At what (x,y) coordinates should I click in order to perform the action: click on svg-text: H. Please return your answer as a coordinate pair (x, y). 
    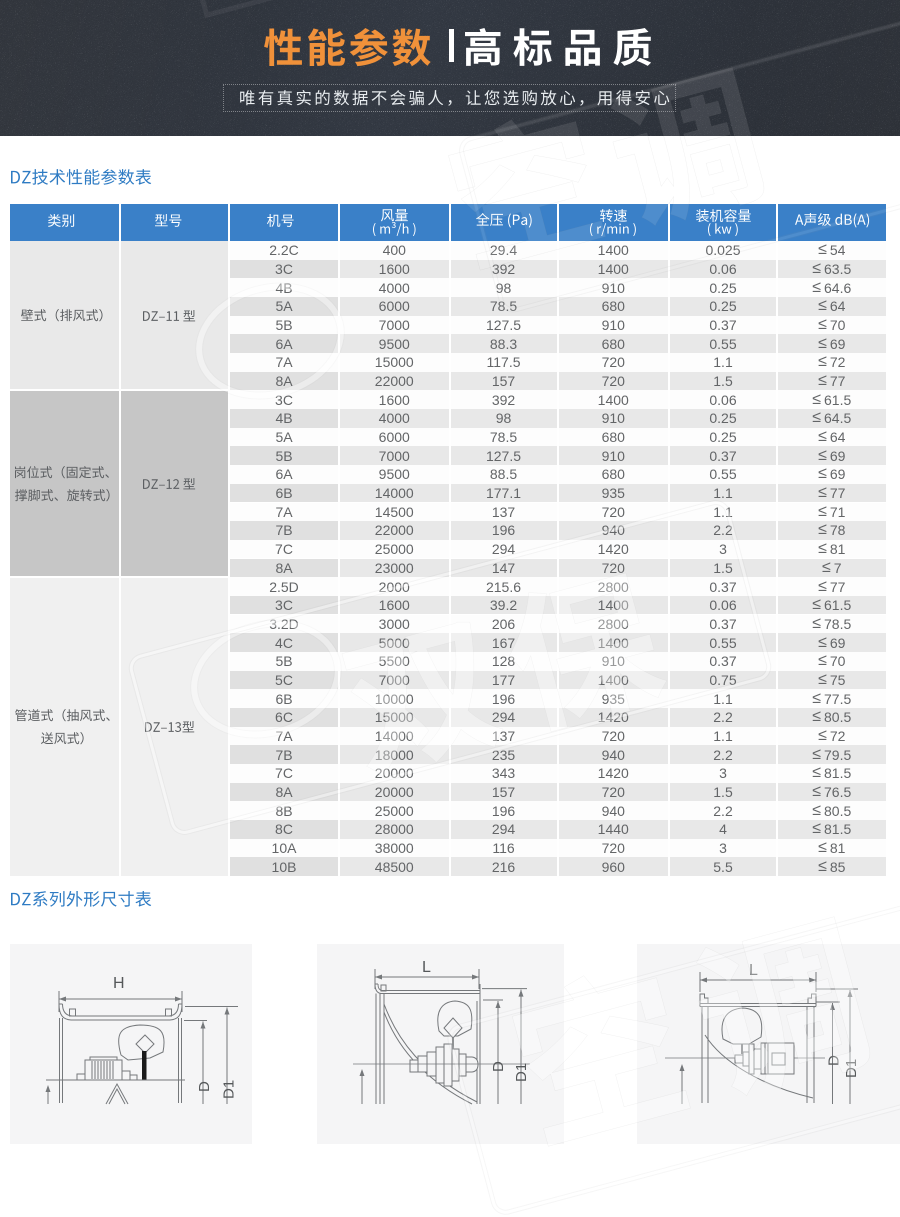
    Looking at the image, I should click on (119, 983).